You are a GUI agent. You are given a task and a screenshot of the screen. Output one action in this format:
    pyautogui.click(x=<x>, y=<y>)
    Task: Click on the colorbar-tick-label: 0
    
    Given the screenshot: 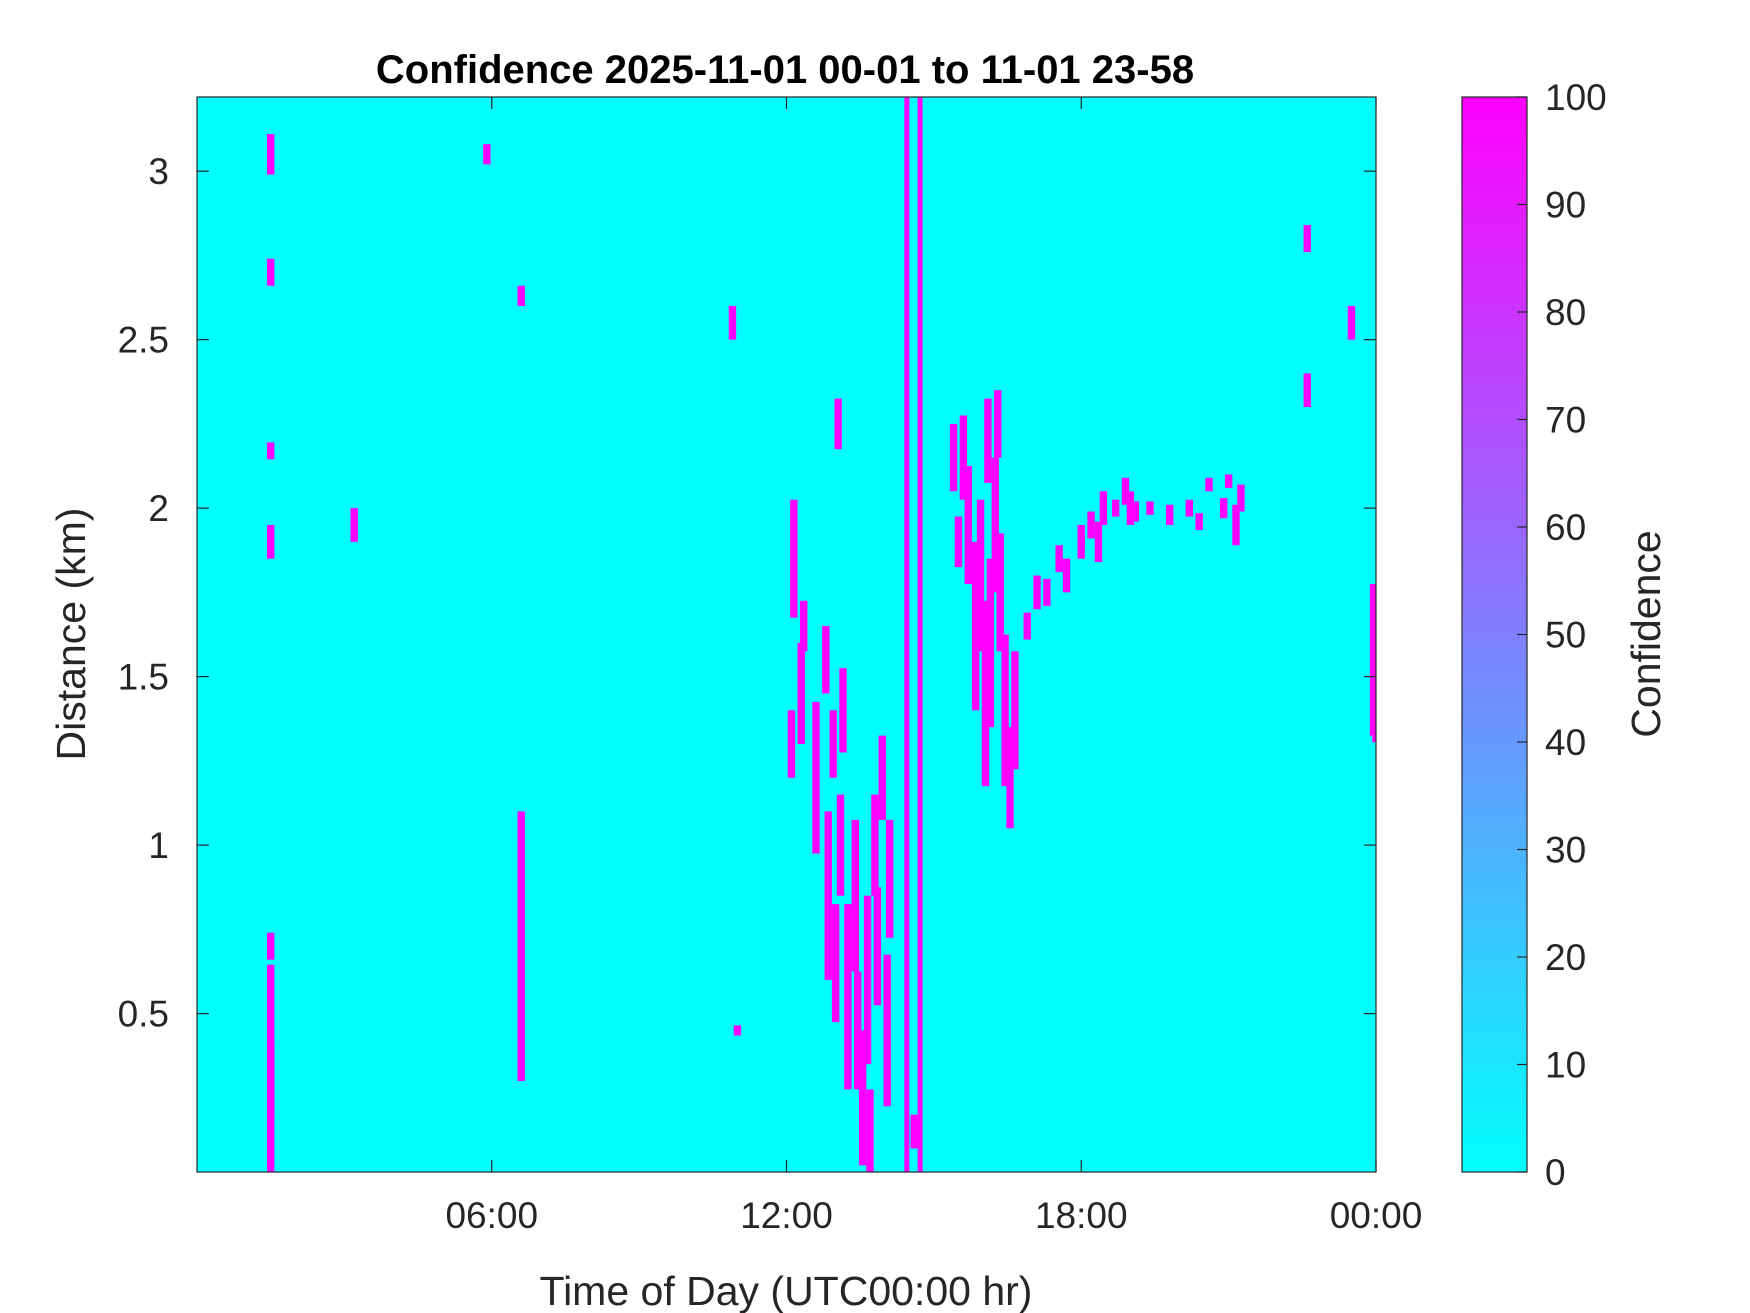 What is the action you would take?
    pyautogui.click(x=1555, y=1172)
    